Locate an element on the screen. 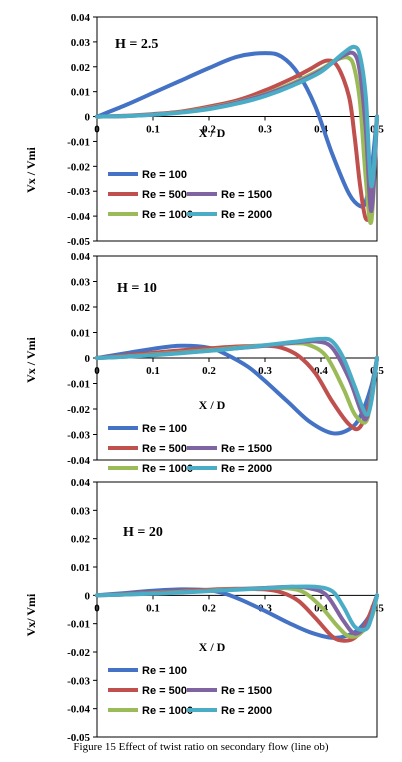 The width and height of the screenshot is (402, 762). twist-ratio-annotation: H = 2.5 is located at coordinates (136, 44).